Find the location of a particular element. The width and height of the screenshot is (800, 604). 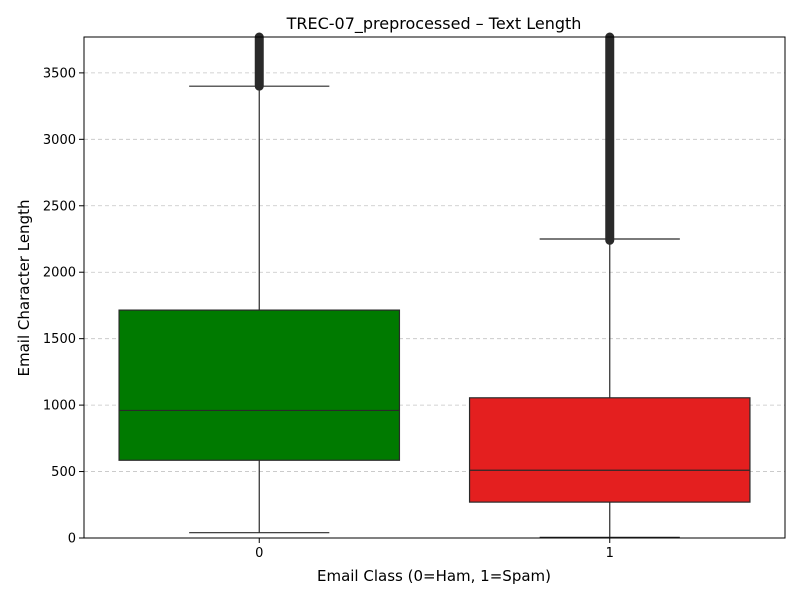

y-axis-label: Email Character Length is located at coordinates (24, 288).